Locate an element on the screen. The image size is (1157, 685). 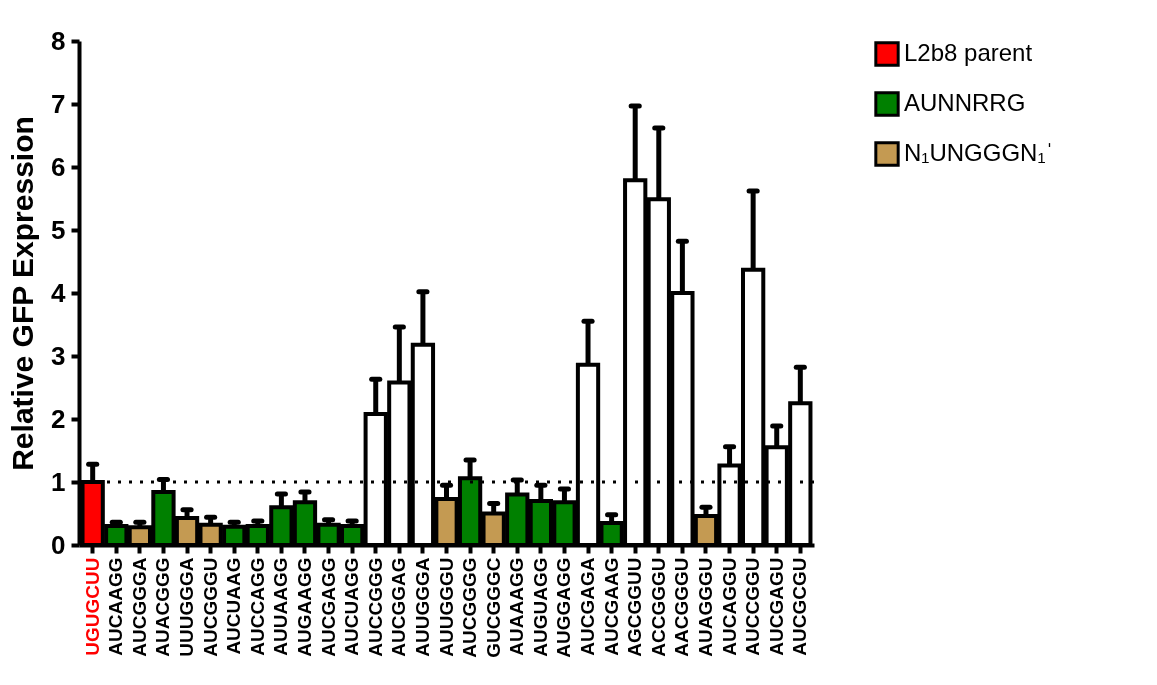
x-tick-label: AUCUAAG is located at coordinates (234, 606).